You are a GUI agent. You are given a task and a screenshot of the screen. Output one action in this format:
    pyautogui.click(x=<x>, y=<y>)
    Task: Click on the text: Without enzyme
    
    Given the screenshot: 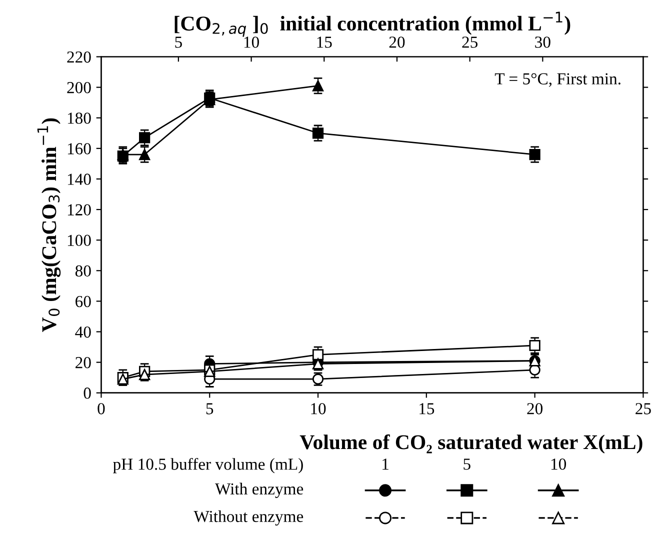 What is the action you would take?
    pyautogui.click(x=249, y=518)
    